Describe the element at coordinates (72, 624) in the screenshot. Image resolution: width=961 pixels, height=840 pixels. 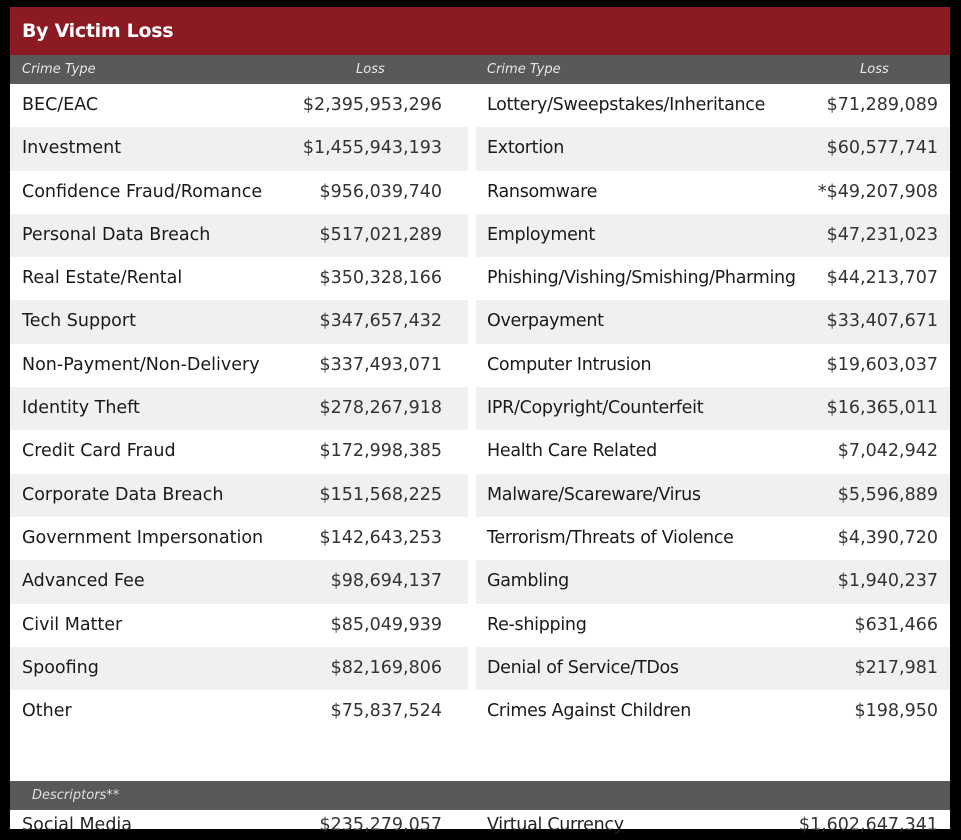
I see `crime-type-left: Civil Matter` at that location.